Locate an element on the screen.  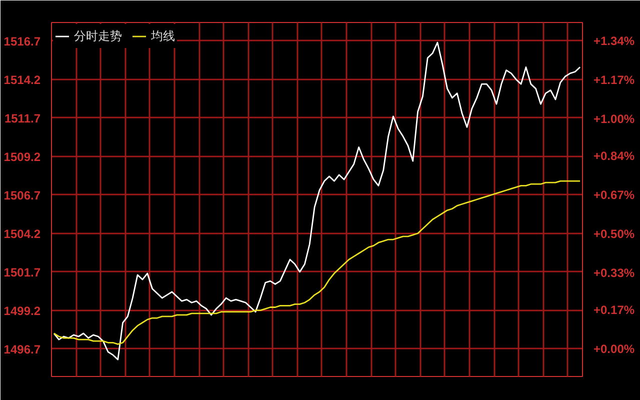
legend-label: 分时走势 is located at coordinates (98, 36).